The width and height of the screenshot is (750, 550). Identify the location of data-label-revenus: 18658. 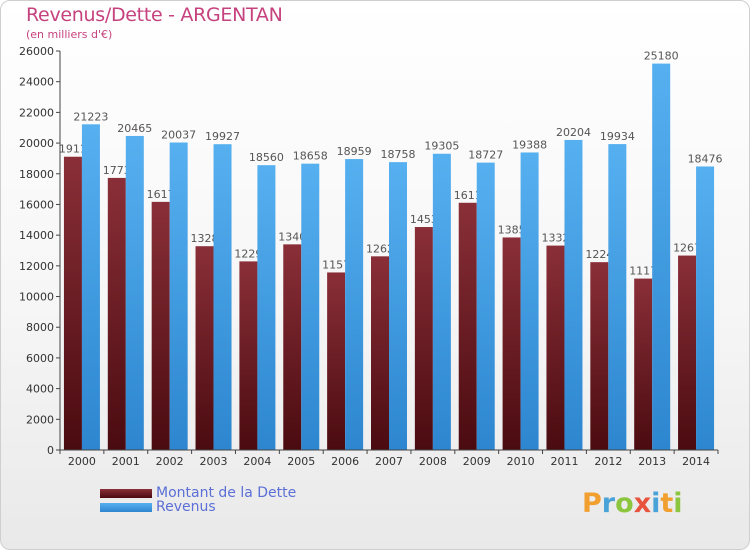
(310, 156).